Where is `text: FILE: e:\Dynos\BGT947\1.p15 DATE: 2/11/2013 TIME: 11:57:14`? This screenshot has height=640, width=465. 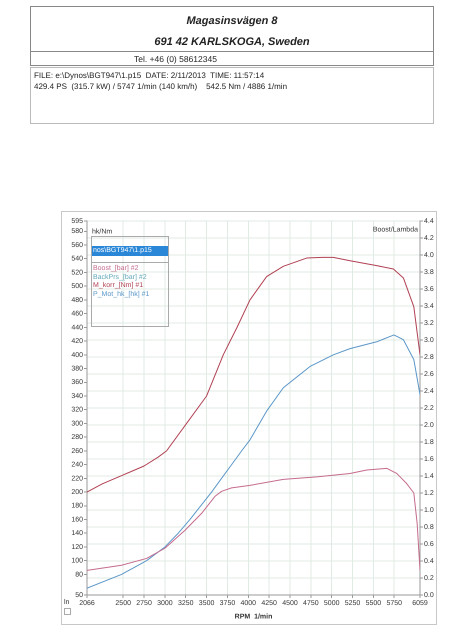 text: FILE: e:\Dynos\BGT947\1.p15 DATE: 2/11/2013 TIME: 11:57:14 is located at coordinates (149, 75).